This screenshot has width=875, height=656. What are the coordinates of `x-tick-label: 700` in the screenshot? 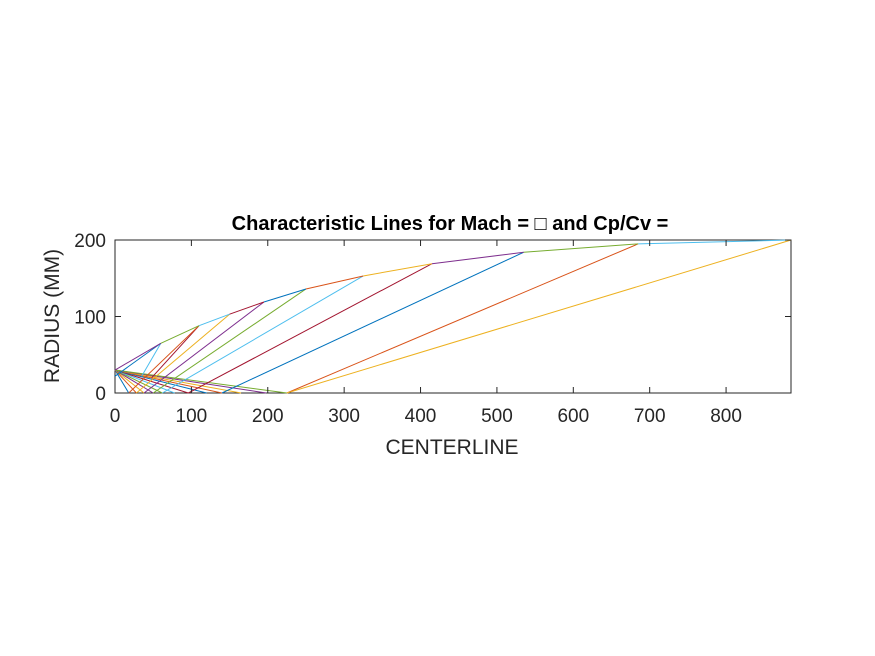 It's located at (650, 416).